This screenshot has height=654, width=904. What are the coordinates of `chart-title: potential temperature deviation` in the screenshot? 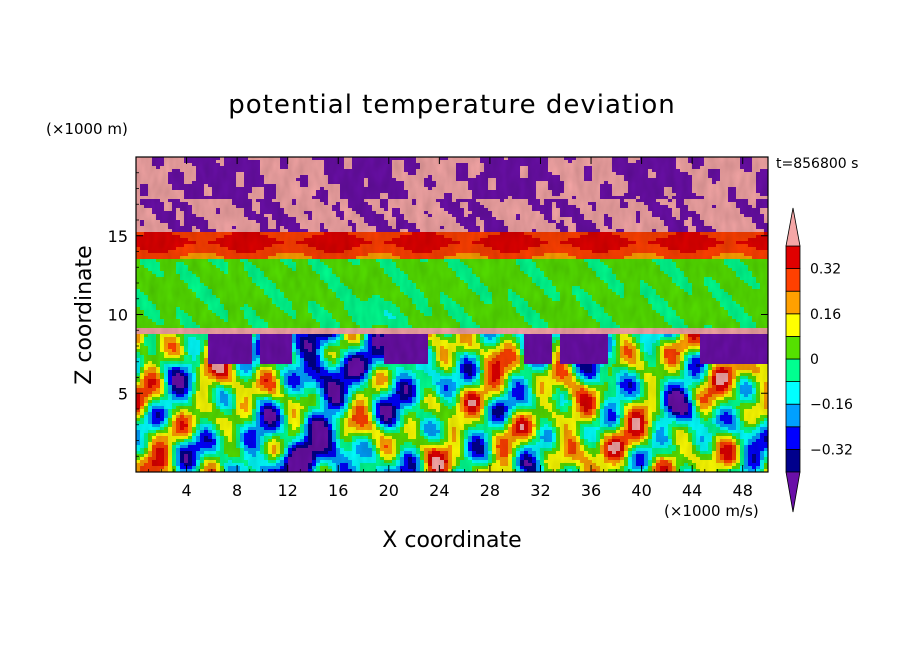 It's located at (451, 105).